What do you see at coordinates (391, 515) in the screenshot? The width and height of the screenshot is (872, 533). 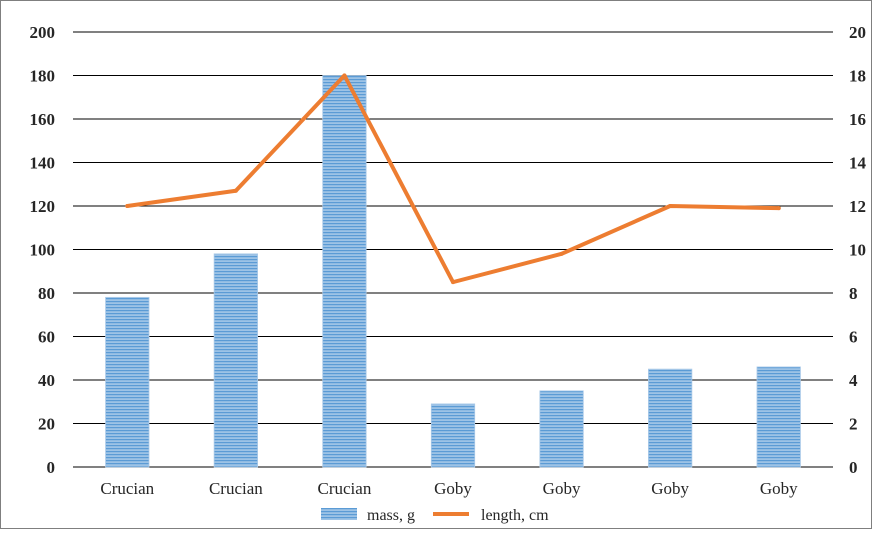 I see `legend-label-mass: mass, g` at bounding box center [391, 515].